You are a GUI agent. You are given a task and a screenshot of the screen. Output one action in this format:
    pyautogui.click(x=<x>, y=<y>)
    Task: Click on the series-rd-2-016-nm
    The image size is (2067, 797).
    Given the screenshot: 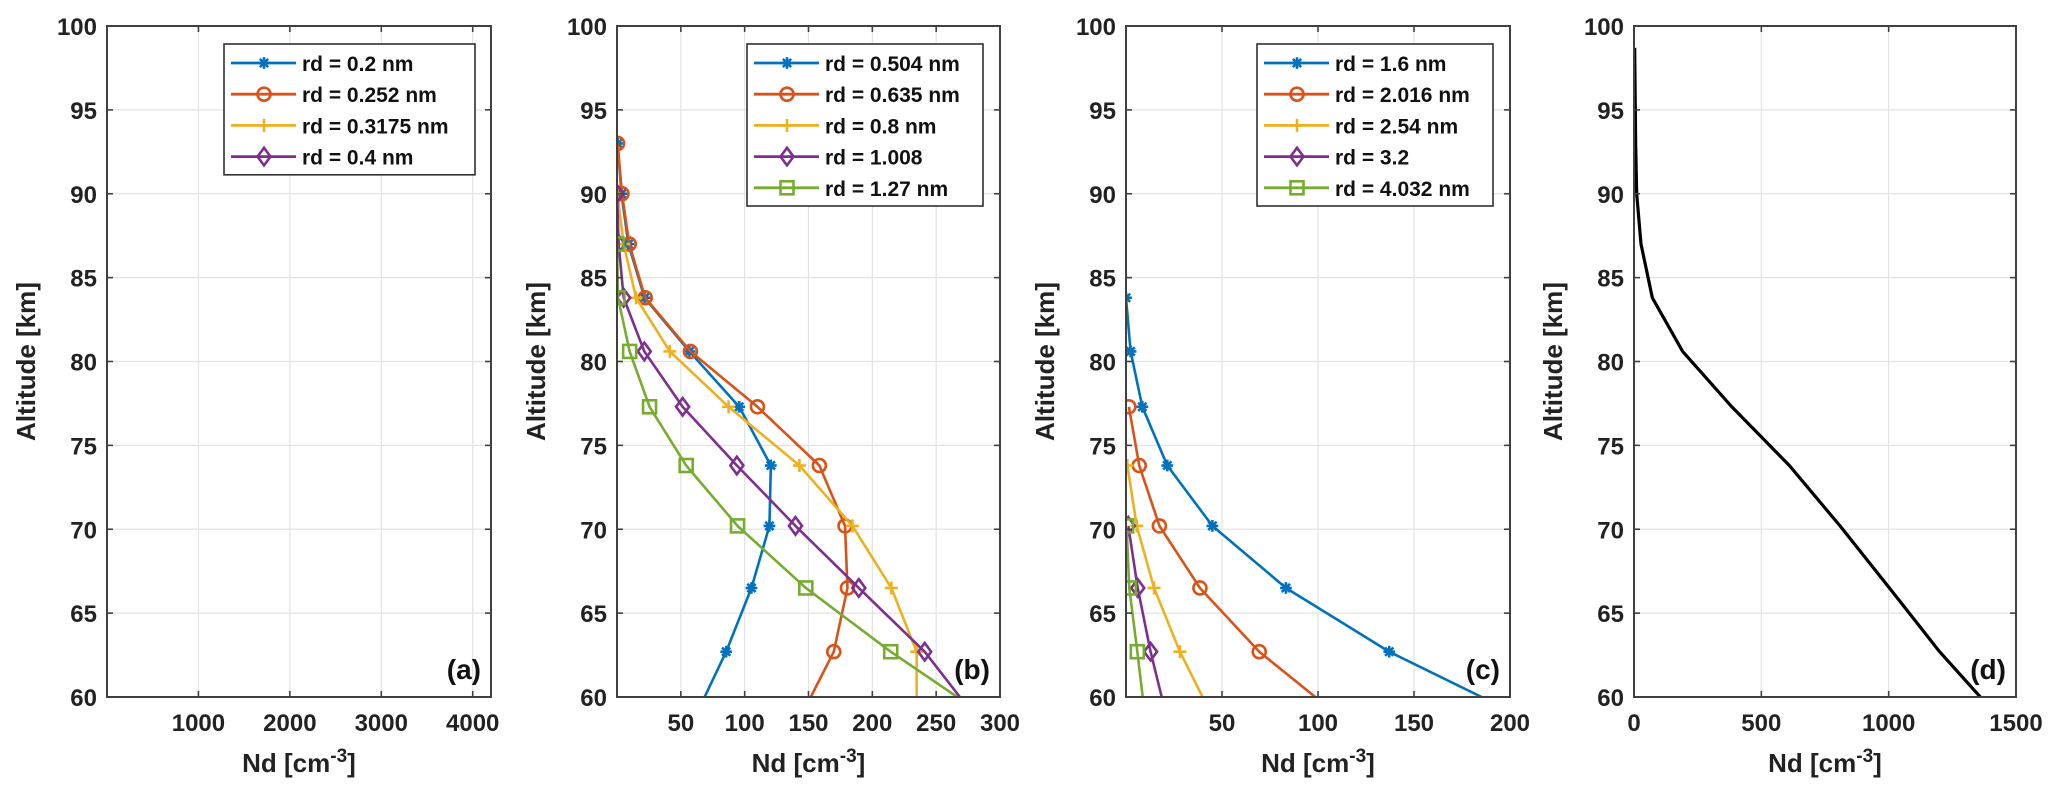 What is the action you would take?
    pyautogui.click(x=1221, y=547)
    